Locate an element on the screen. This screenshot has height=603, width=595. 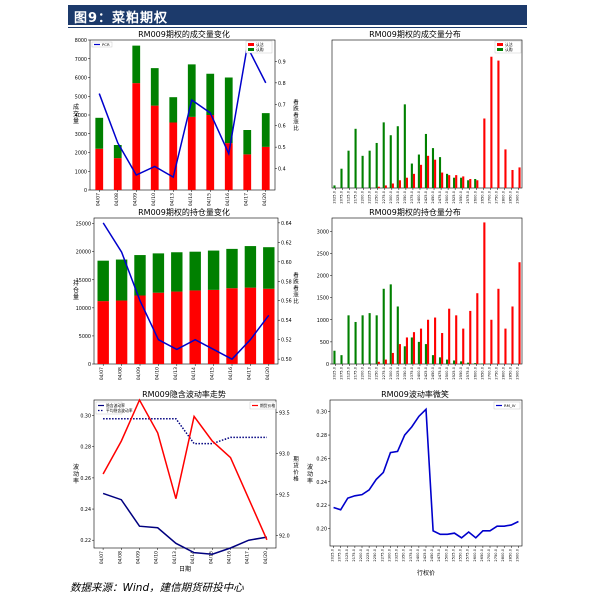
y2-tick-label: 0.60 is located at coordinates (286, 263).